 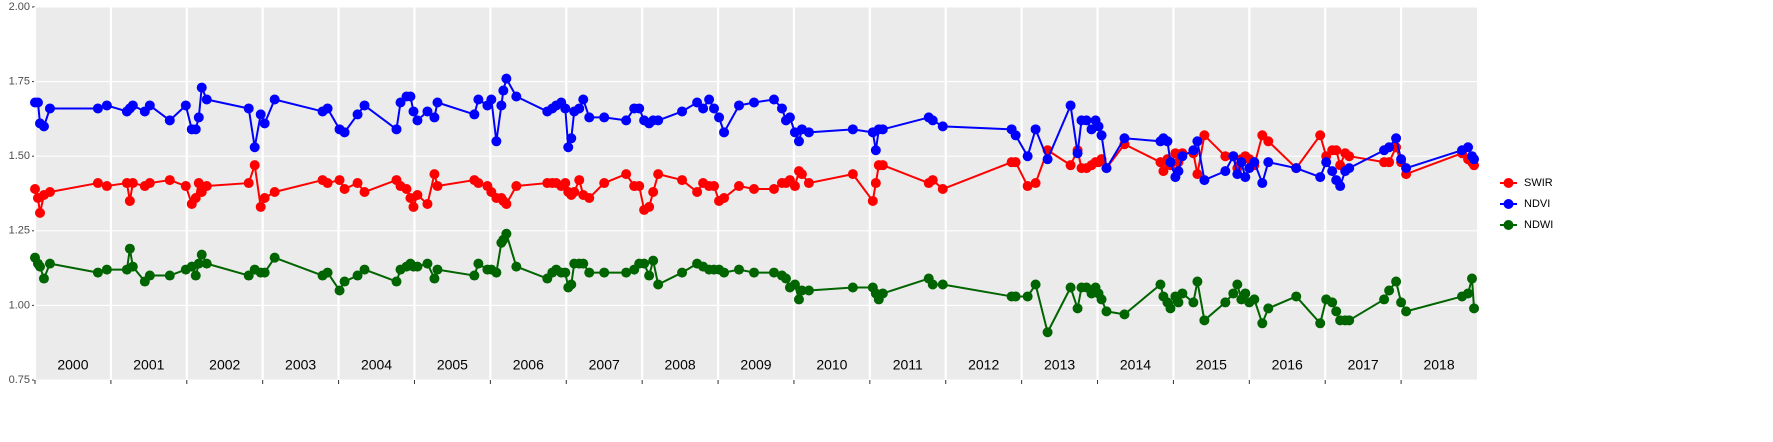 I want to click on x-tick-label: 2005, so click(x=452, y=365).